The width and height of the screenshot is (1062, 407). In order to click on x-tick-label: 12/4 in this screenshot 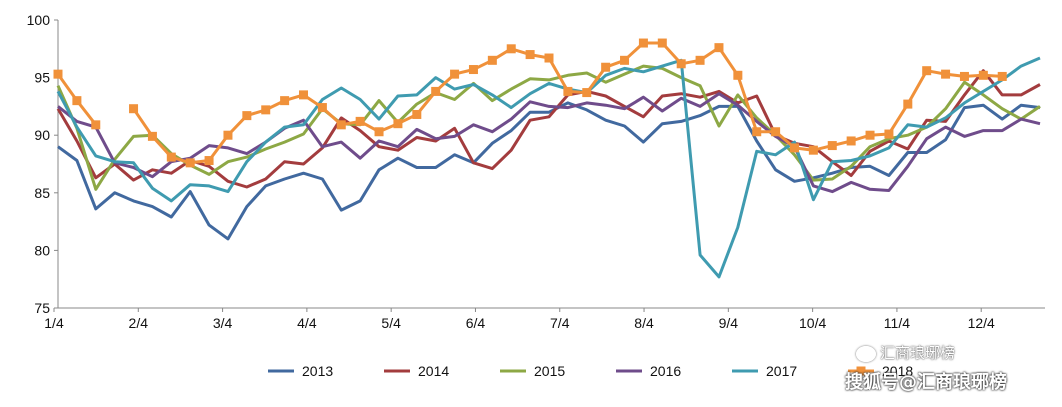, I will do `click(981, 323)`.